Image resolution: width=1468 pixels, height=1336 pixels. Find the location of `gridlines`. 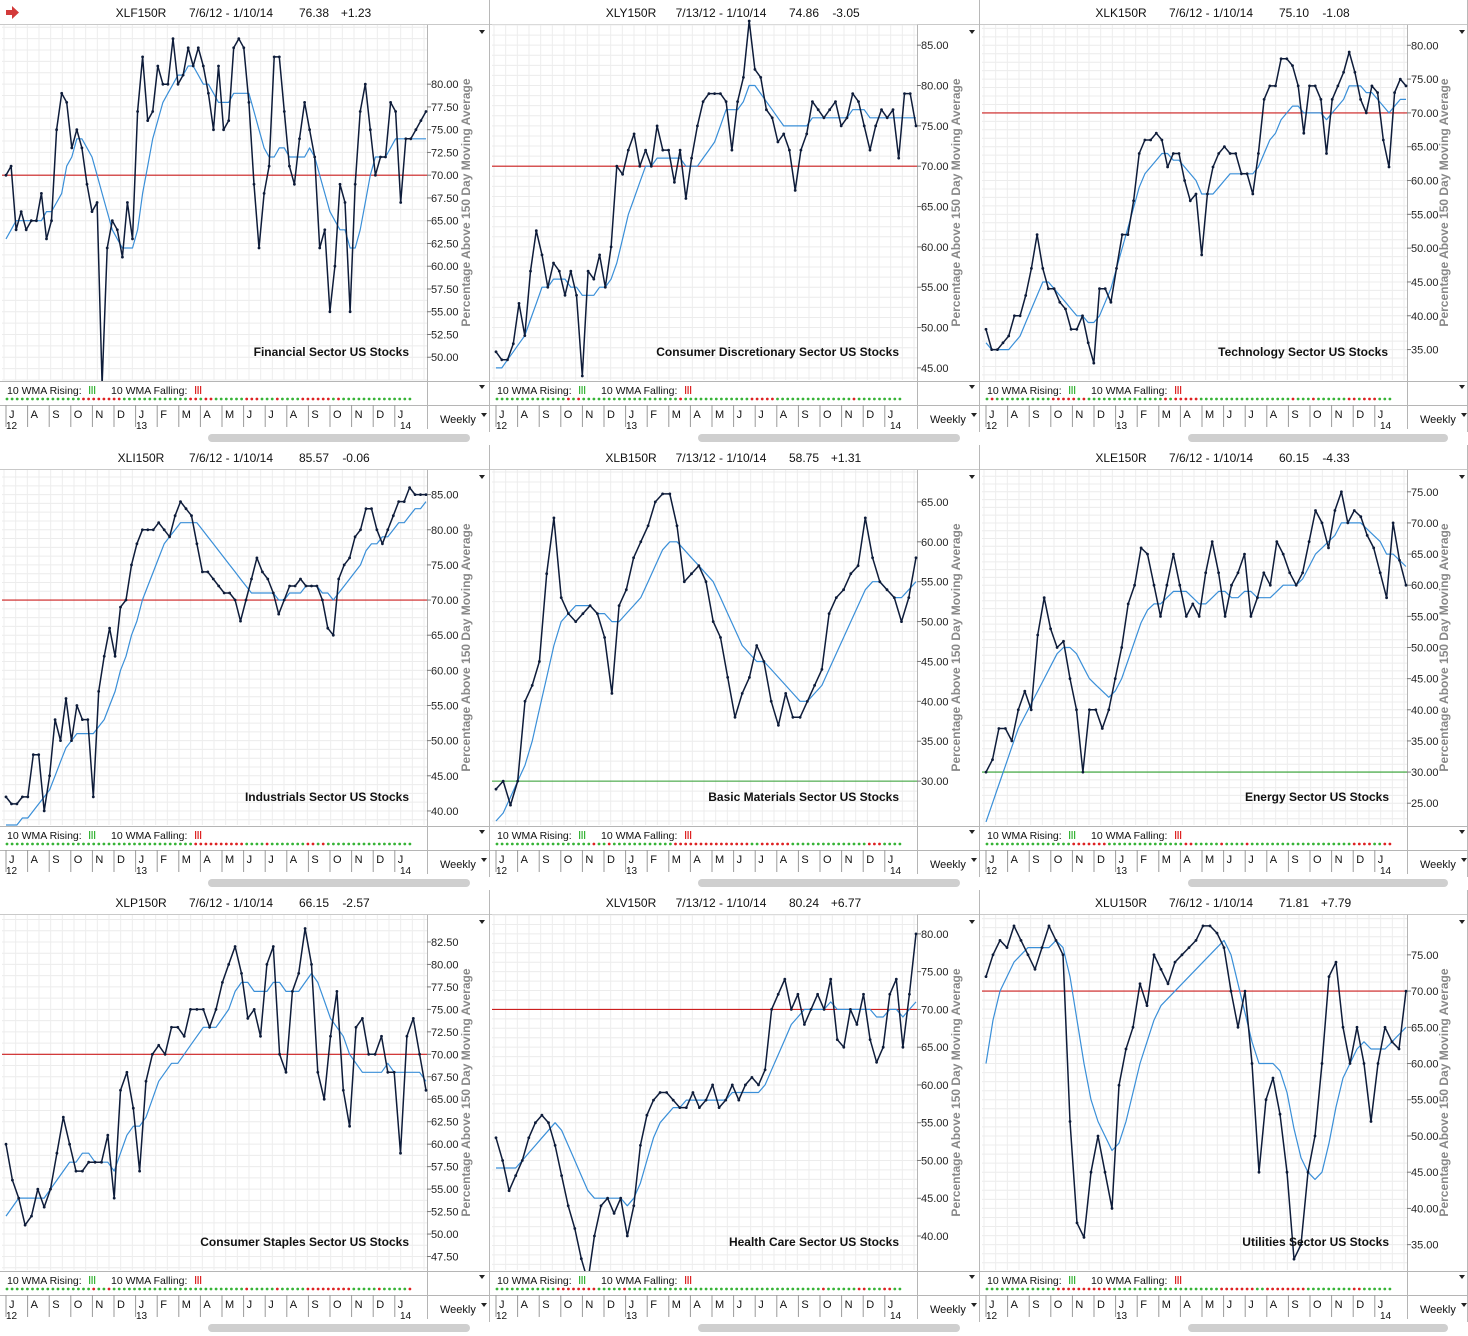

gridlines is located at coordinates (214, 647).